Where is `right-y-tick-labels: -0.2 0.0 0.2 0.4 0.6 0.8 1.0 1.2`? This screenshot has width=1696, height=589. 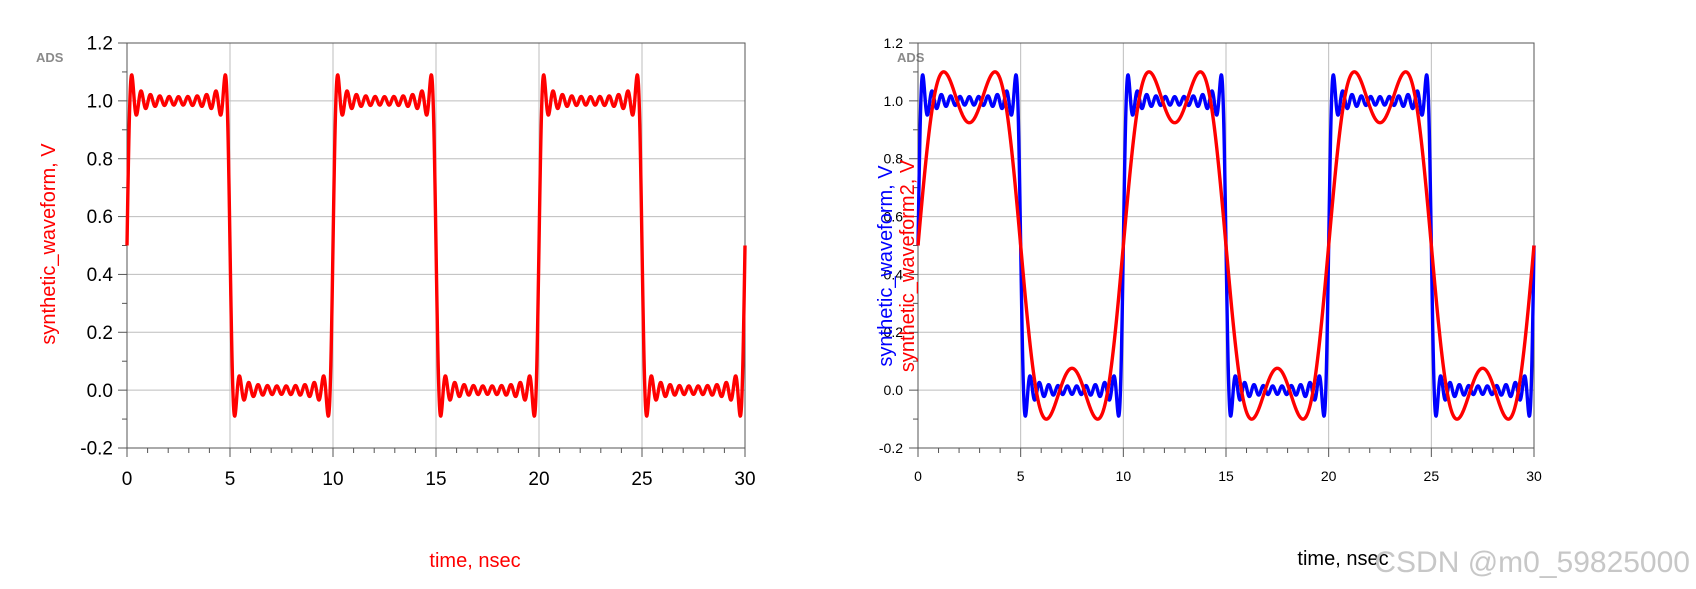 right-y-tick-labels: -0.2 0.0 0.2 0.4 0.6 0.8 1.0 1.2 is located at coordinates (891, 245).